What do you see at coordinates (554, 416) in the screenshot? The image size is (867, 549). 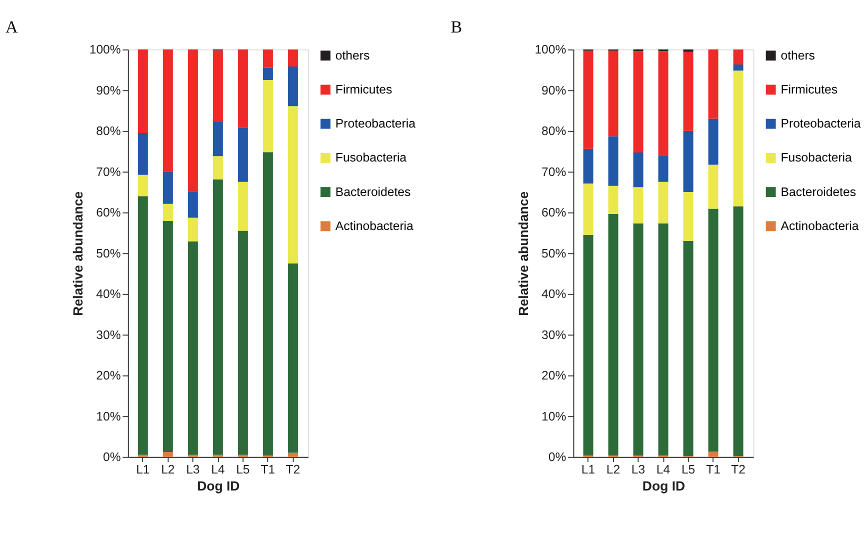 I see `y-tick-label: 10%` at bounding box center [554, 416].